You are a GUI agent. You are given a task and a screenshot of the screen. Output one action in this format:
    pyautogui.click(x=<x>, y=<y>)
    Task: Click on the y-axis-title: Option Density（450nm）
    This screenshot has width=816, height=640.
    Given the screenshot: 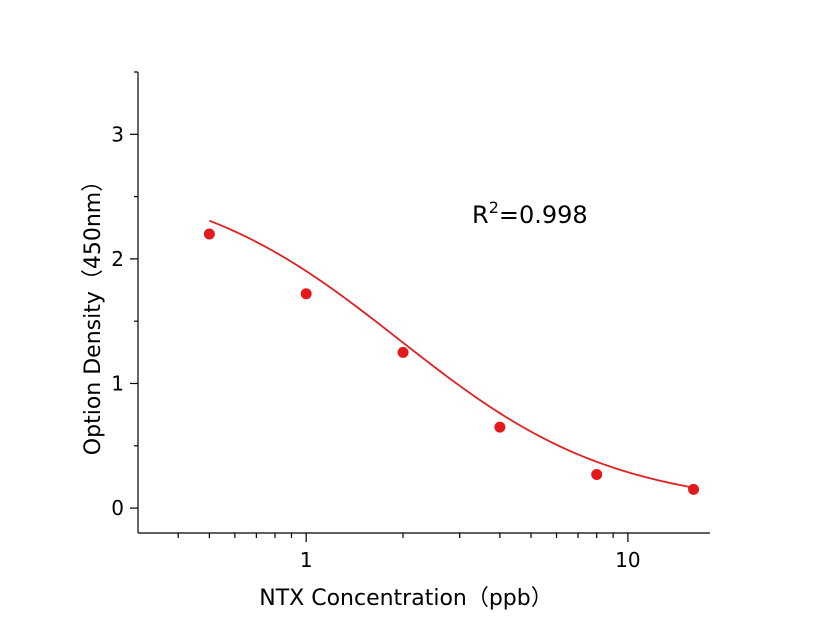 What is the action you would take?
    pyautogui.click(x=93, y=312)
    